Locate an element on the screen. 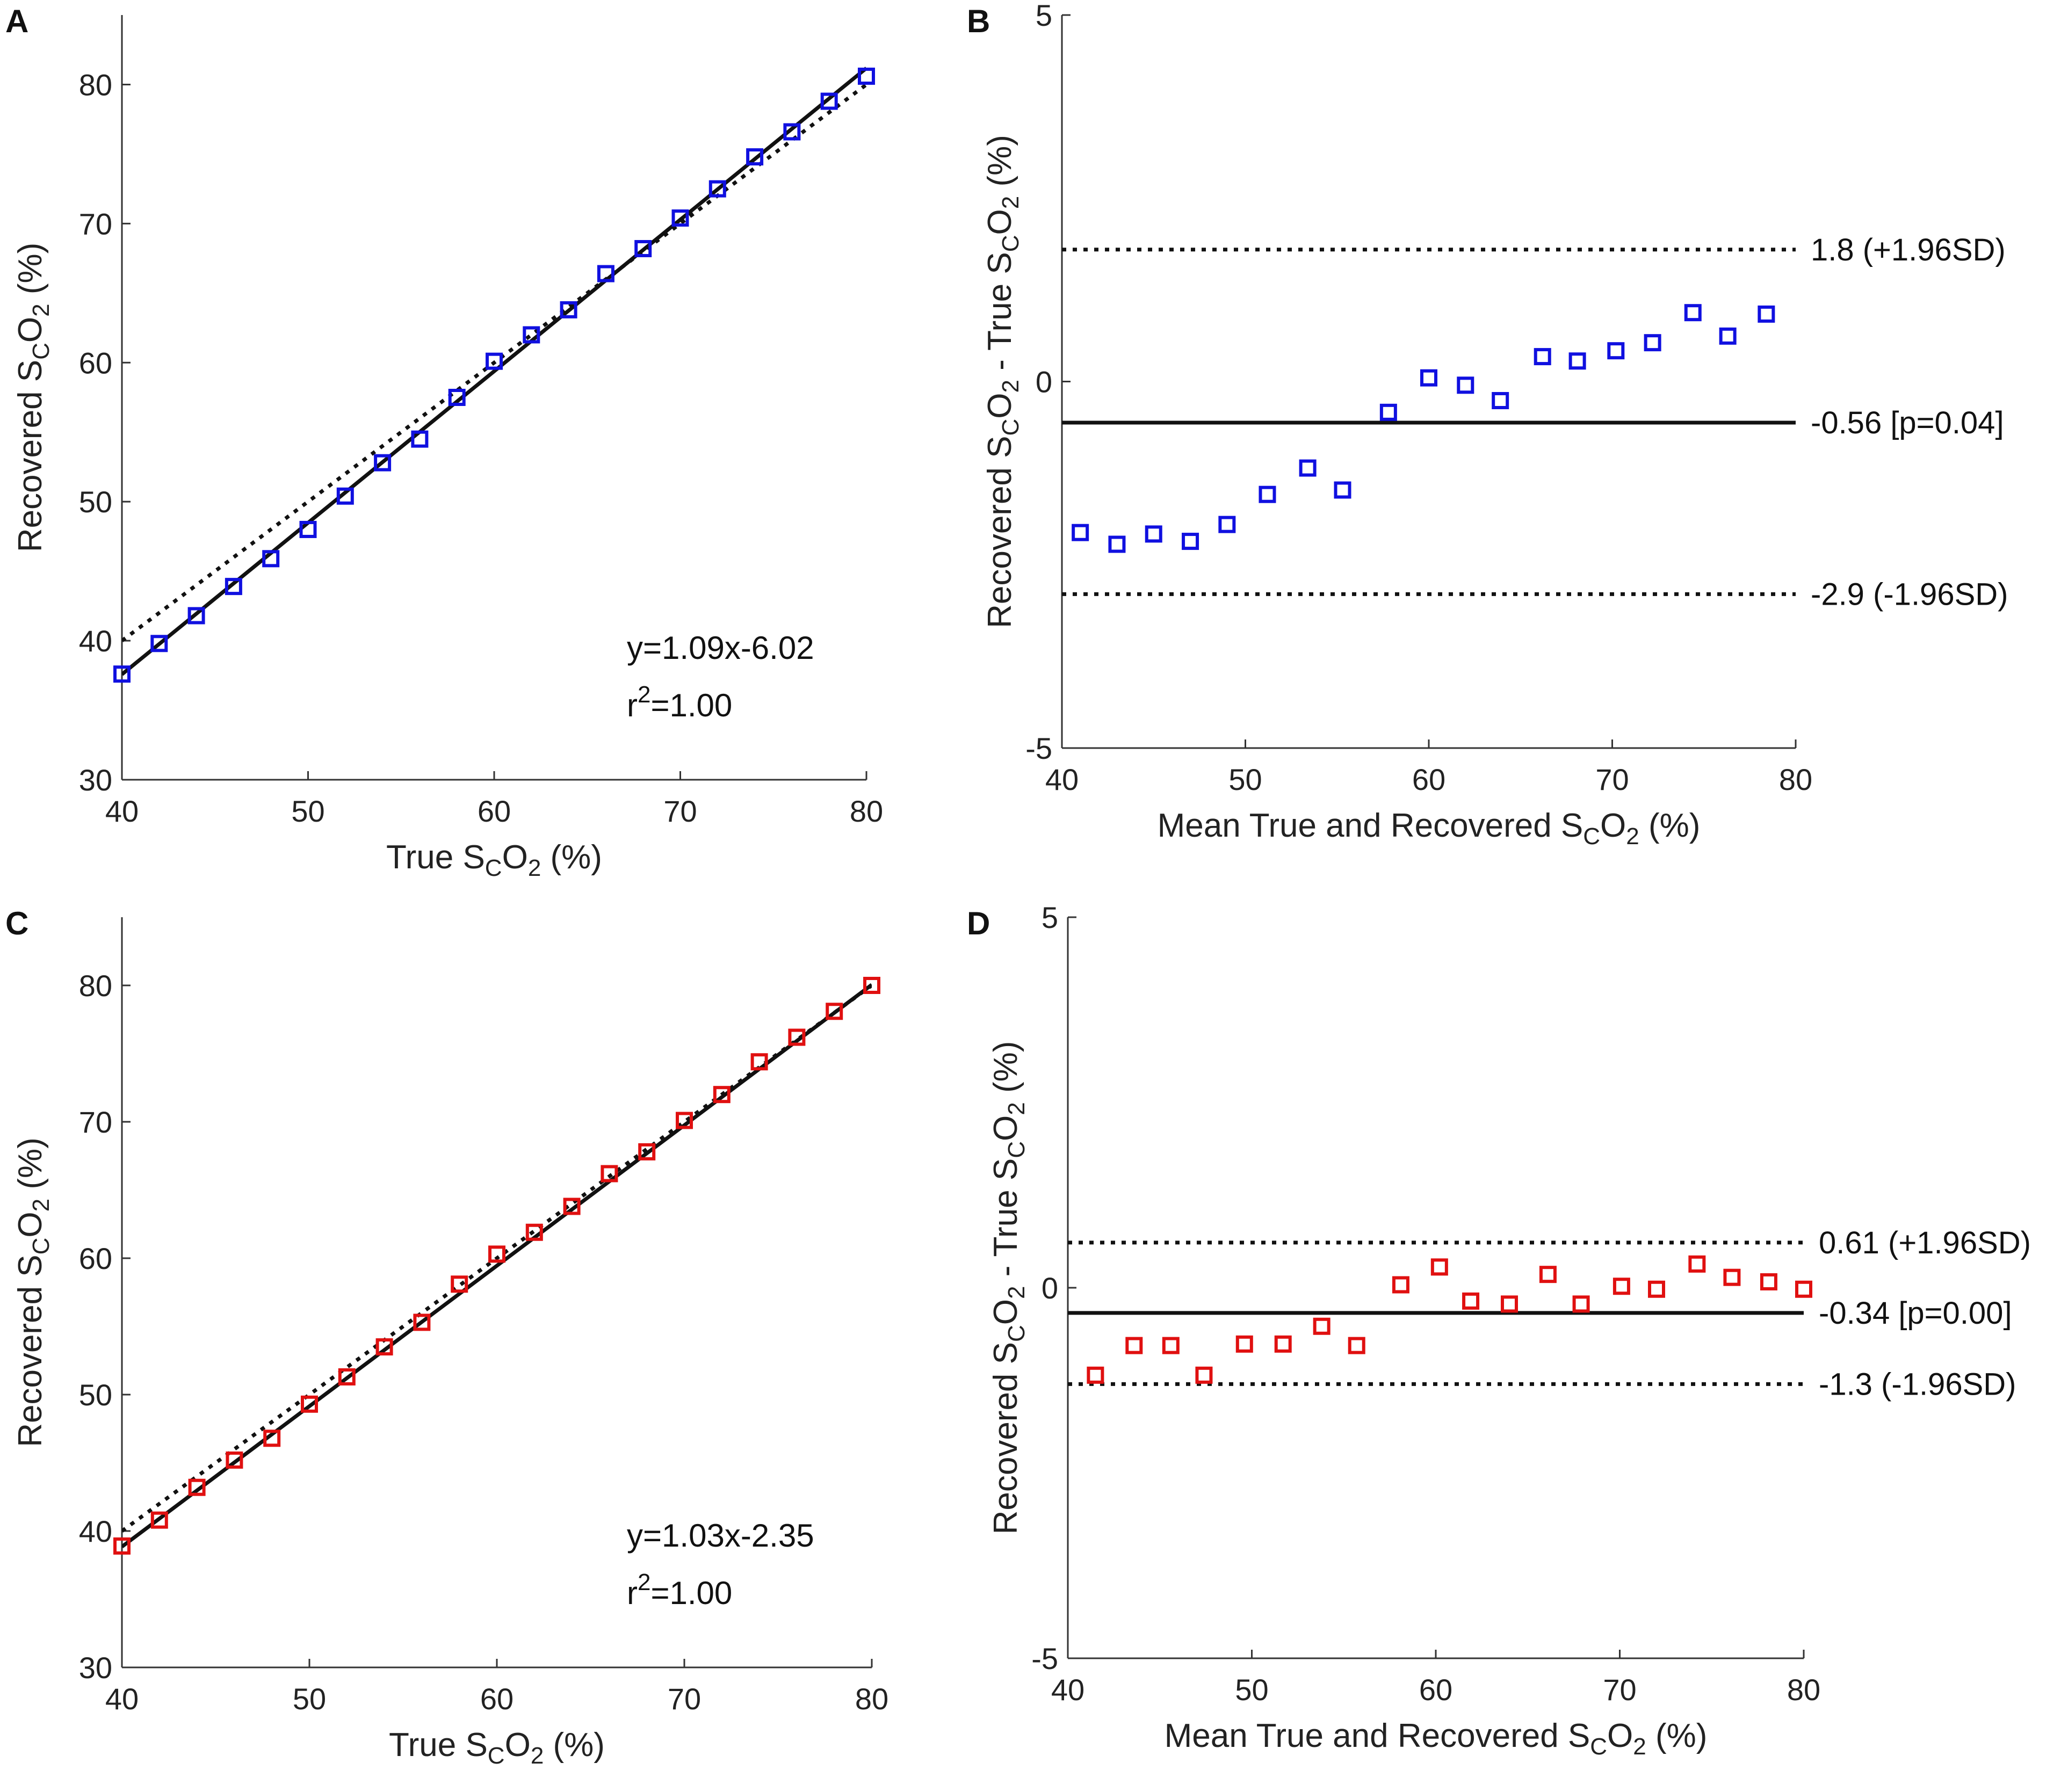 The image size is (2068, 1792). y-axis-label-mid3: O is located at coordinates (999, 222).